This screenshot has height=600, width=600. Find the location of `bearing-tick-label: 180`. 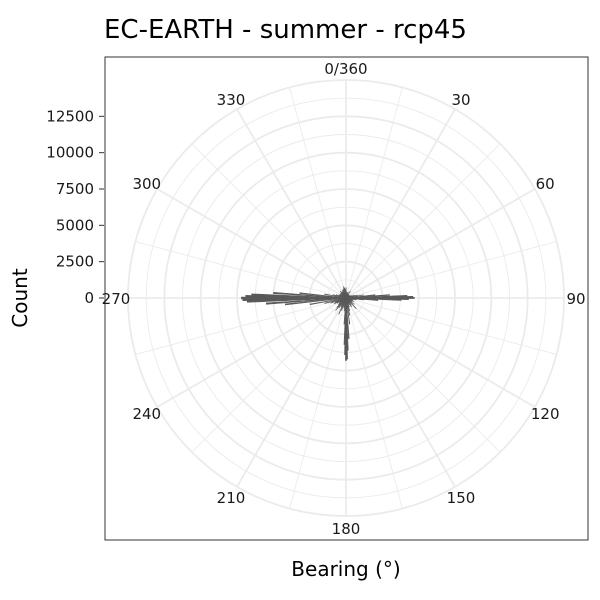

bearing-tick-label: 180 is located at coordinates (346, 529).